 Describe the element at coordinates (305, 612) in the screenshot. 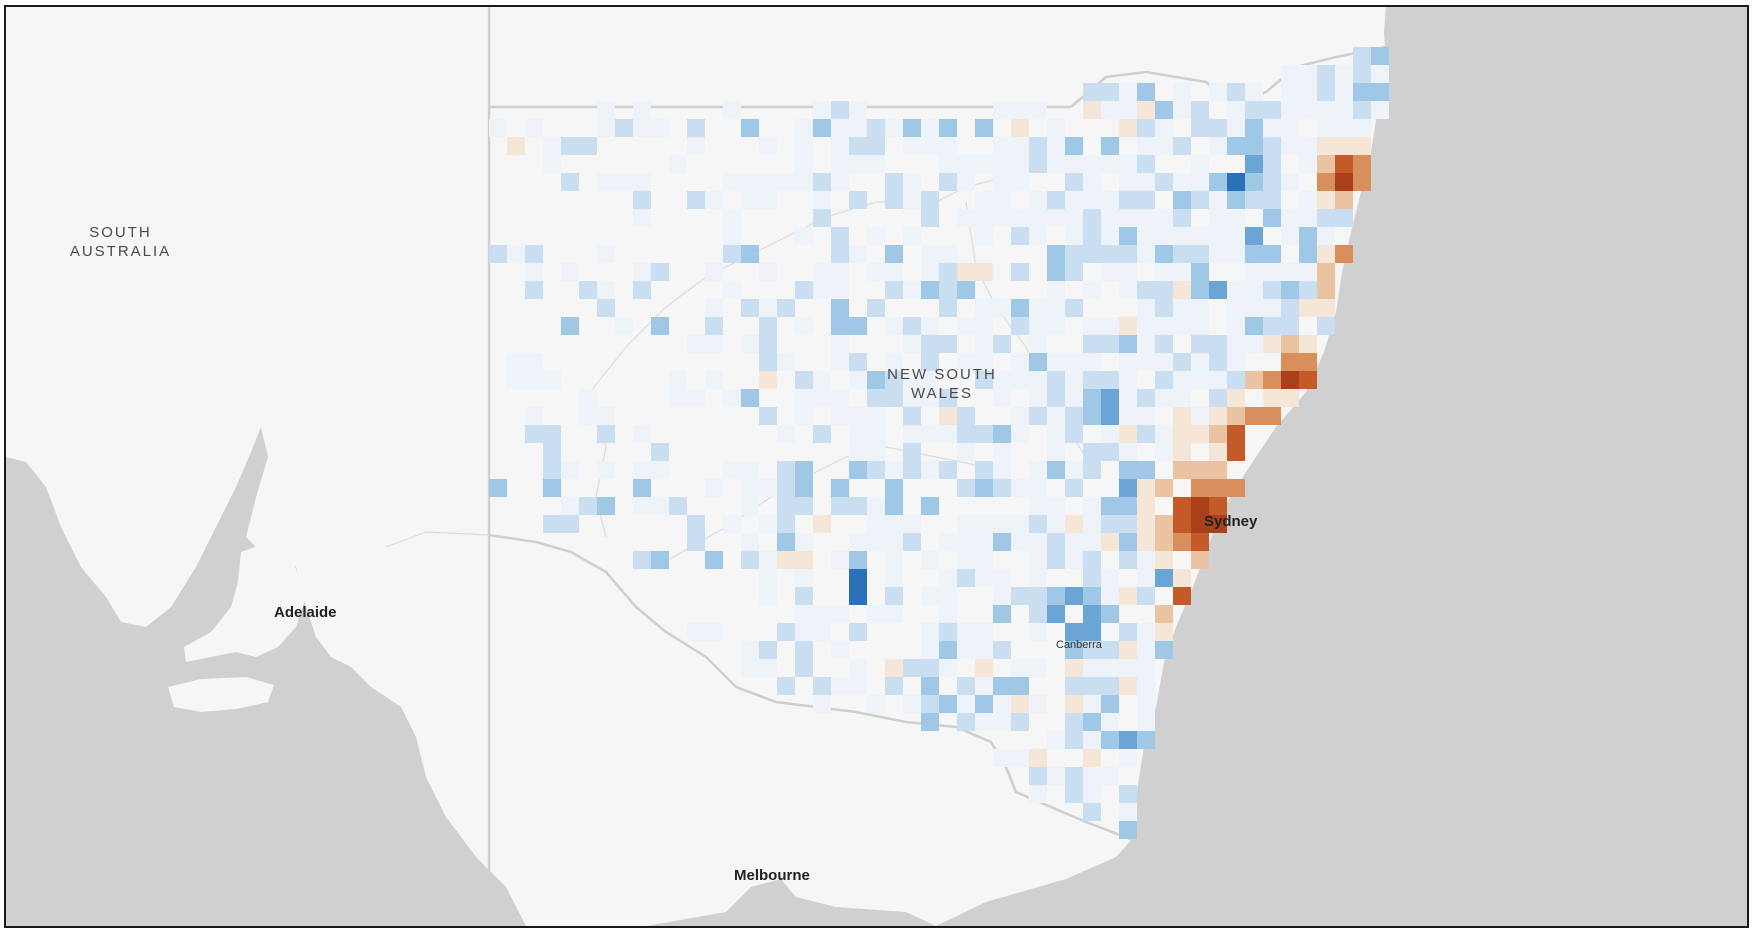

I see `label-adelaide: Adelaide` at that location.